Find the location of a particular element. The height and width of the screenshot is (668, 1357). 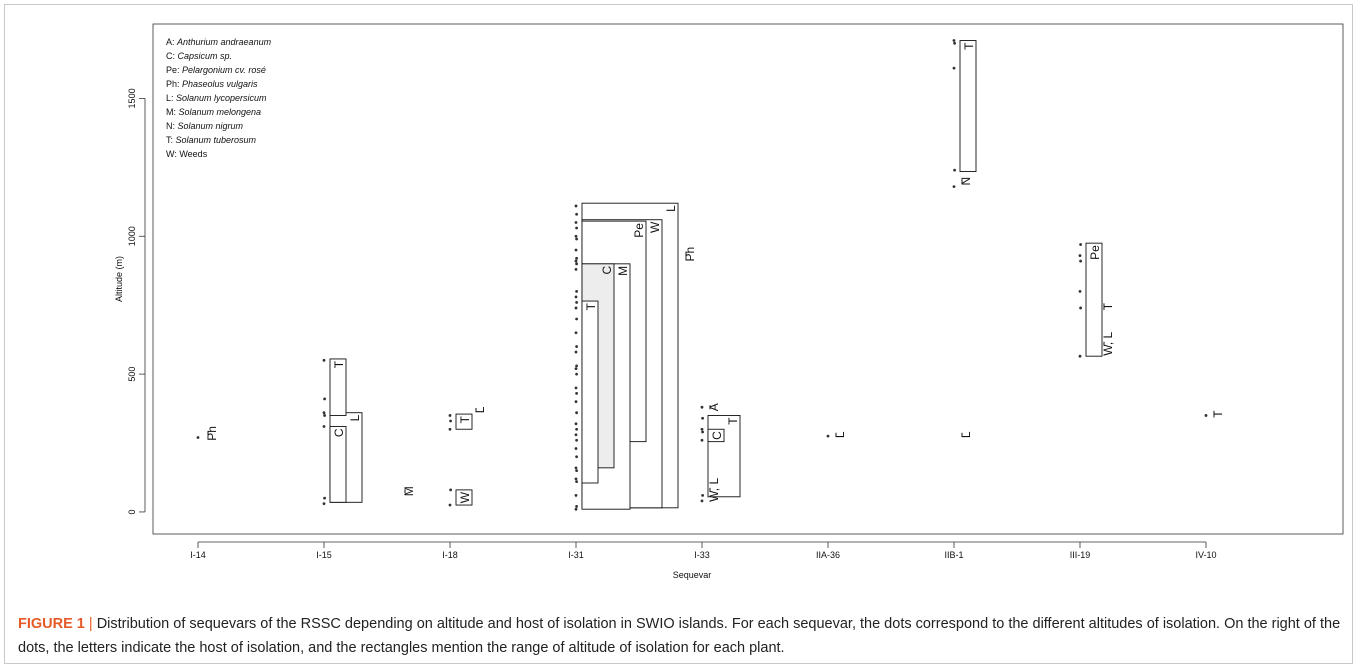

host-range-label: W is located at coordinates (655, 227).